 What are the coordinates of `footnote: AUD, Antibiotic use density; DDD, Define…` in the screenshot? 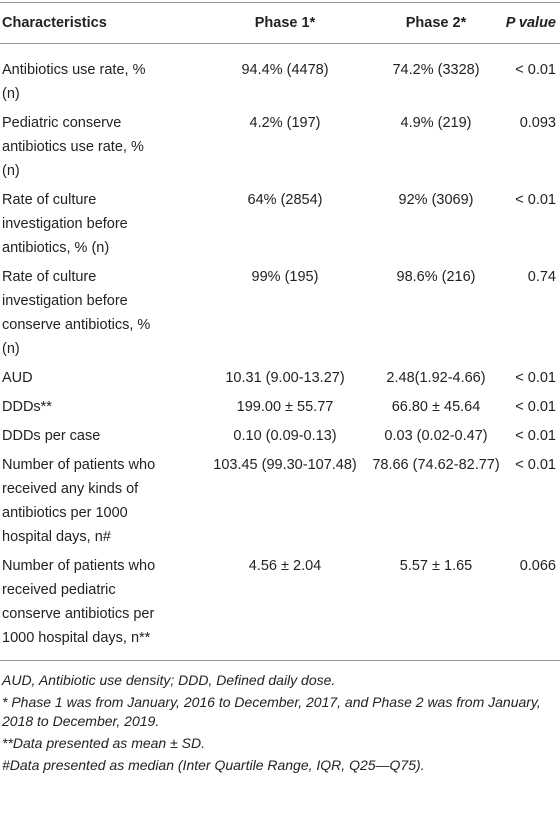 It's located at (169, 680).